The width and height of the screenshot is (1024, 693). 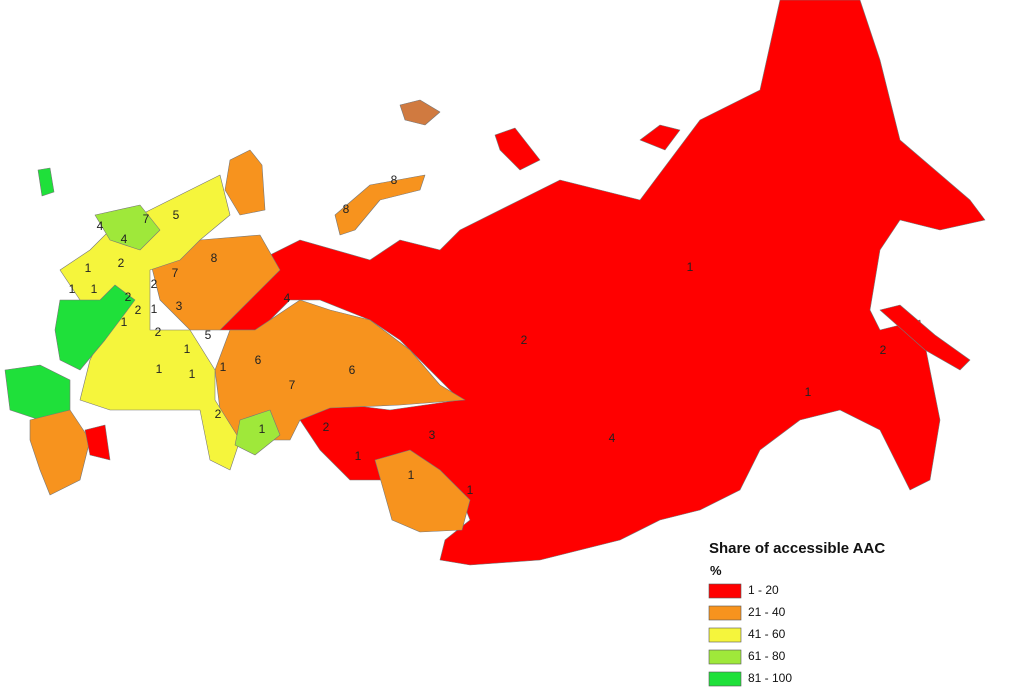 I want to click on region-islands, so click(x=420, y=112).